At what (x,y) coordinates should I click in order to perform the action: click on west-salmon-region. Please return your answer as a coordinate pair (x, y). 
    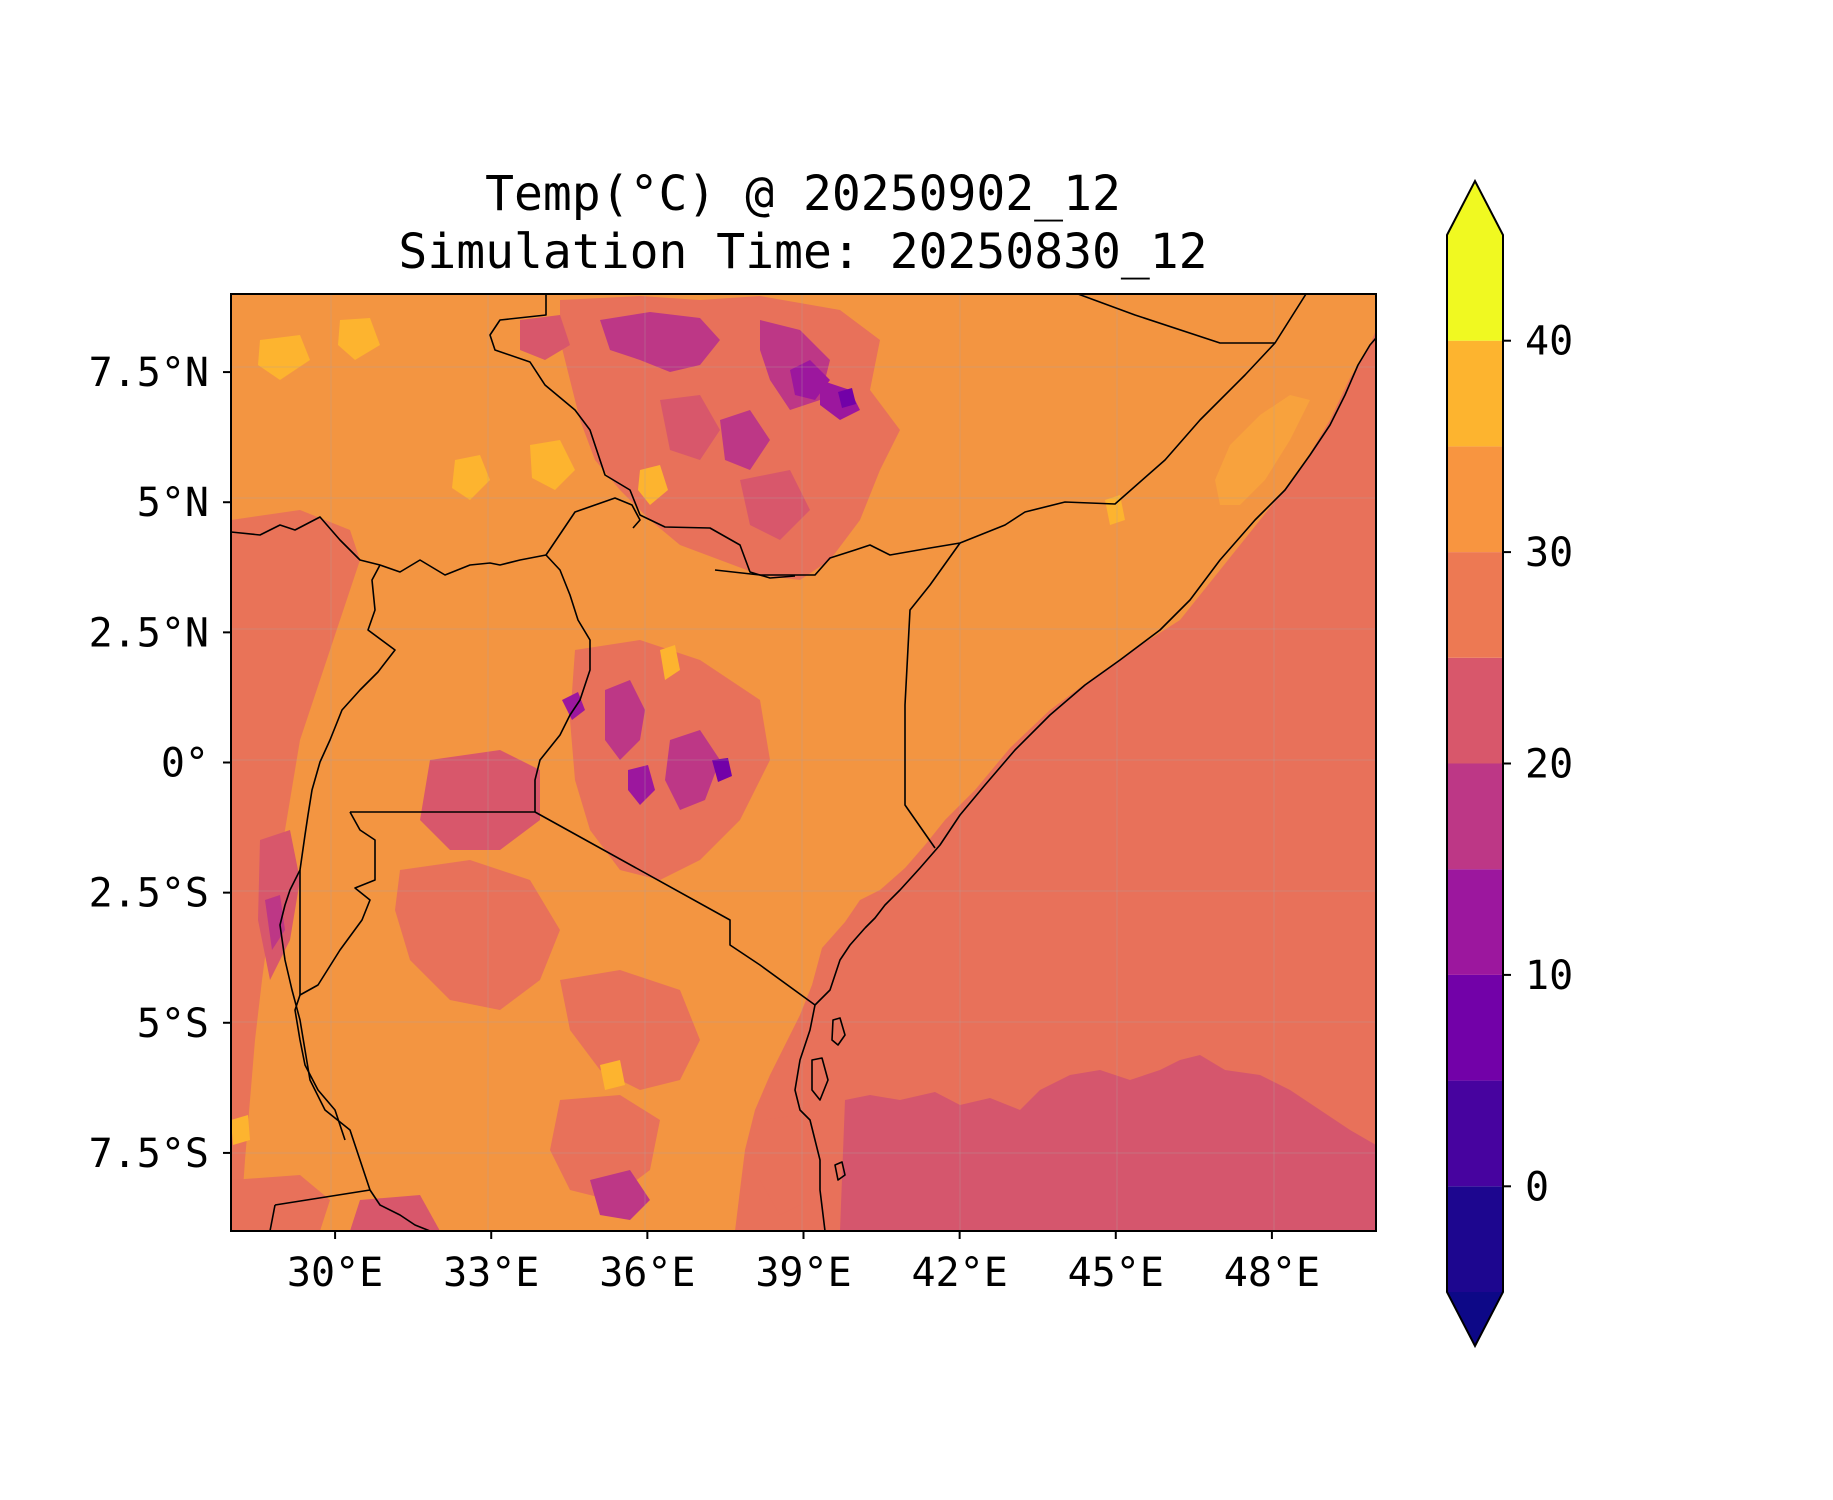
    Looking at the image, I should click on (295, 870).